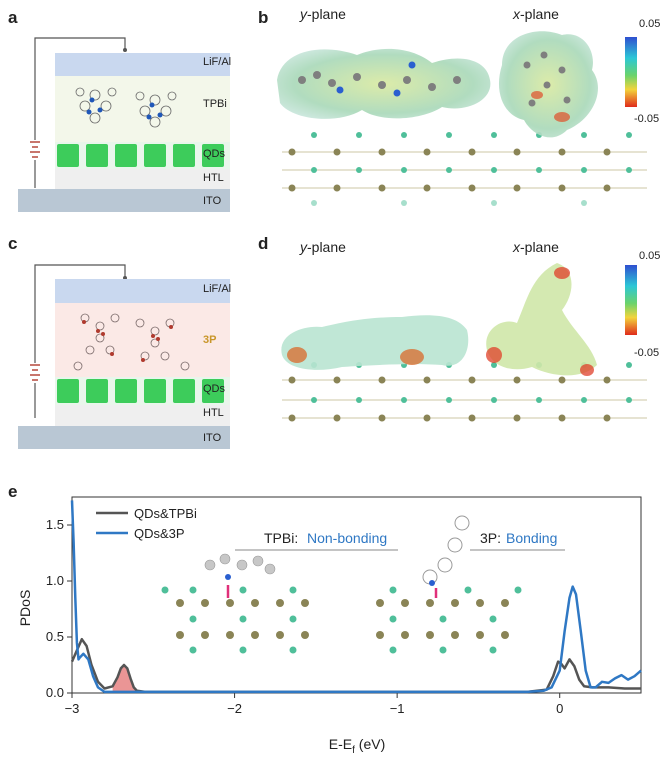  What do you see at coordinates (263, 243) in the screenshot?
I see `panel-letter-d: d` at bounding box center [263, 243].